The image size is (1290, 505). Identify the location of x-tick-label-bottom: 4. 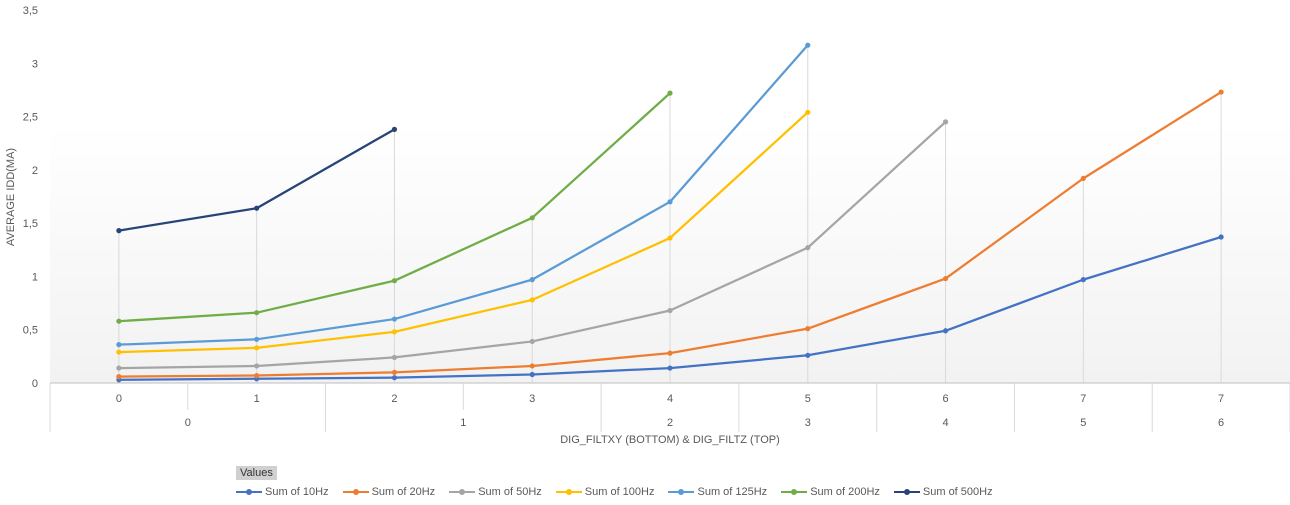
(945, 423).